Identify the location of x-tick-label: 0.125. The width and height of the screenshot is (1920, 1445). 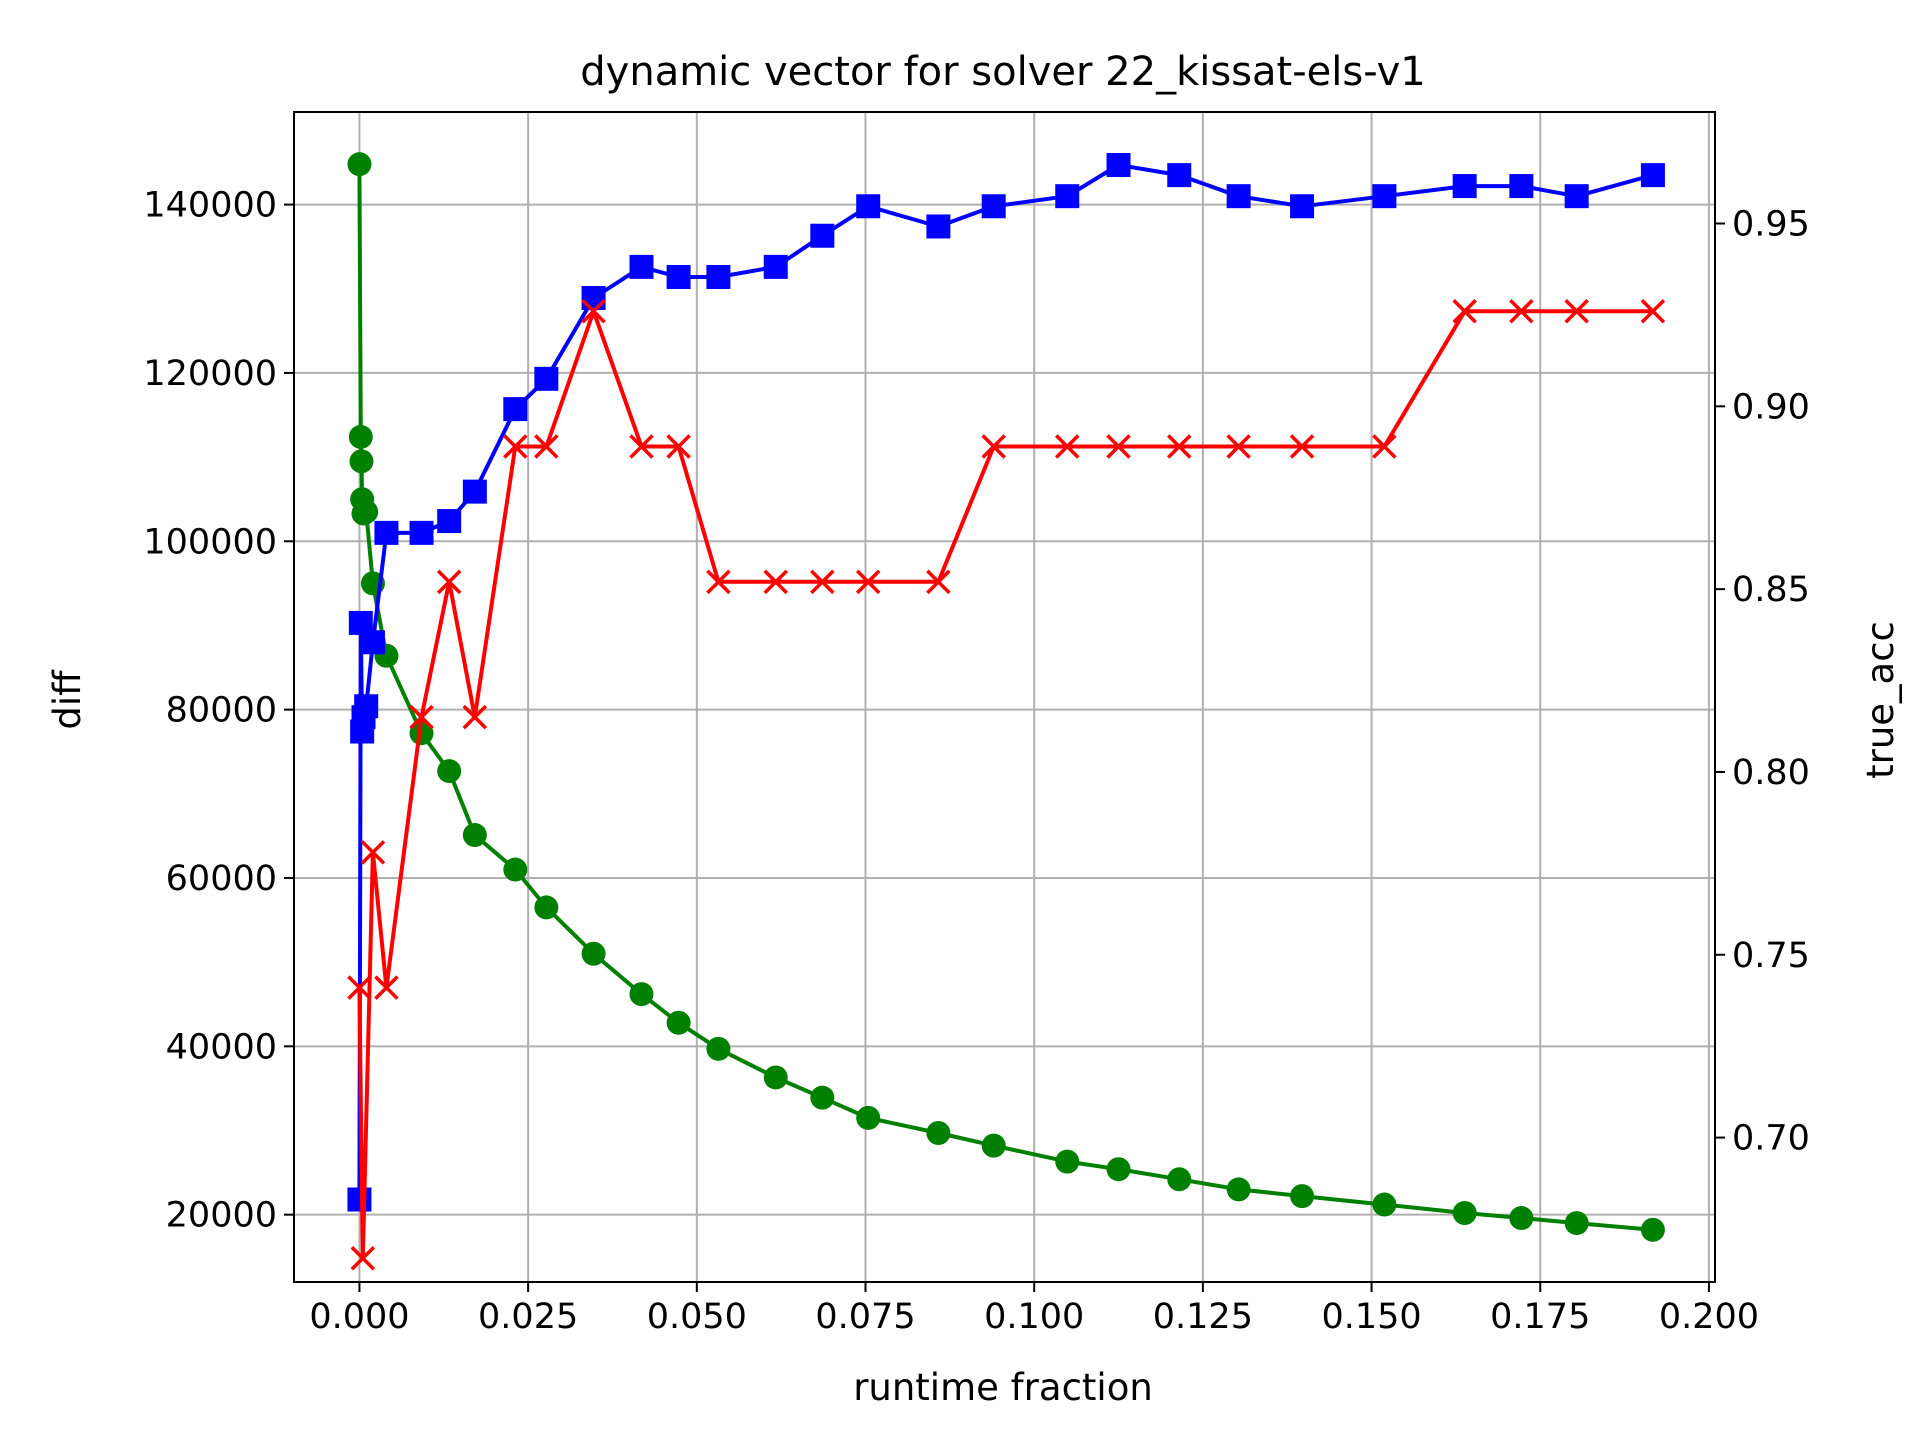
(1203, 1317).